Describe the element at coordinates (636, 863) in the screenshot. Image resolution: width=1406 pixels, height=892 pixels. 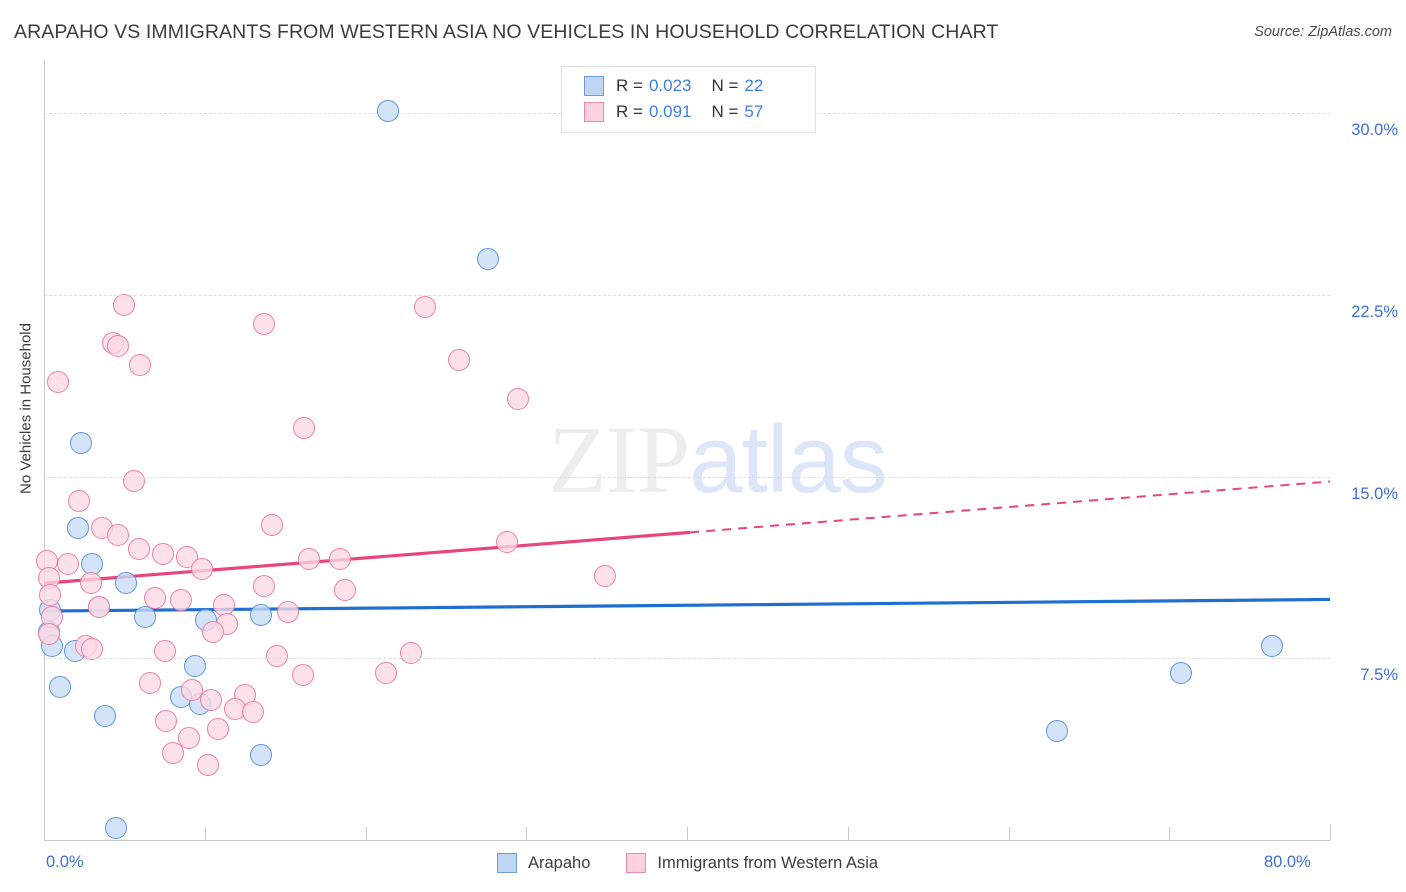
I see `legend-swatch-immigrants-icon` at that location.